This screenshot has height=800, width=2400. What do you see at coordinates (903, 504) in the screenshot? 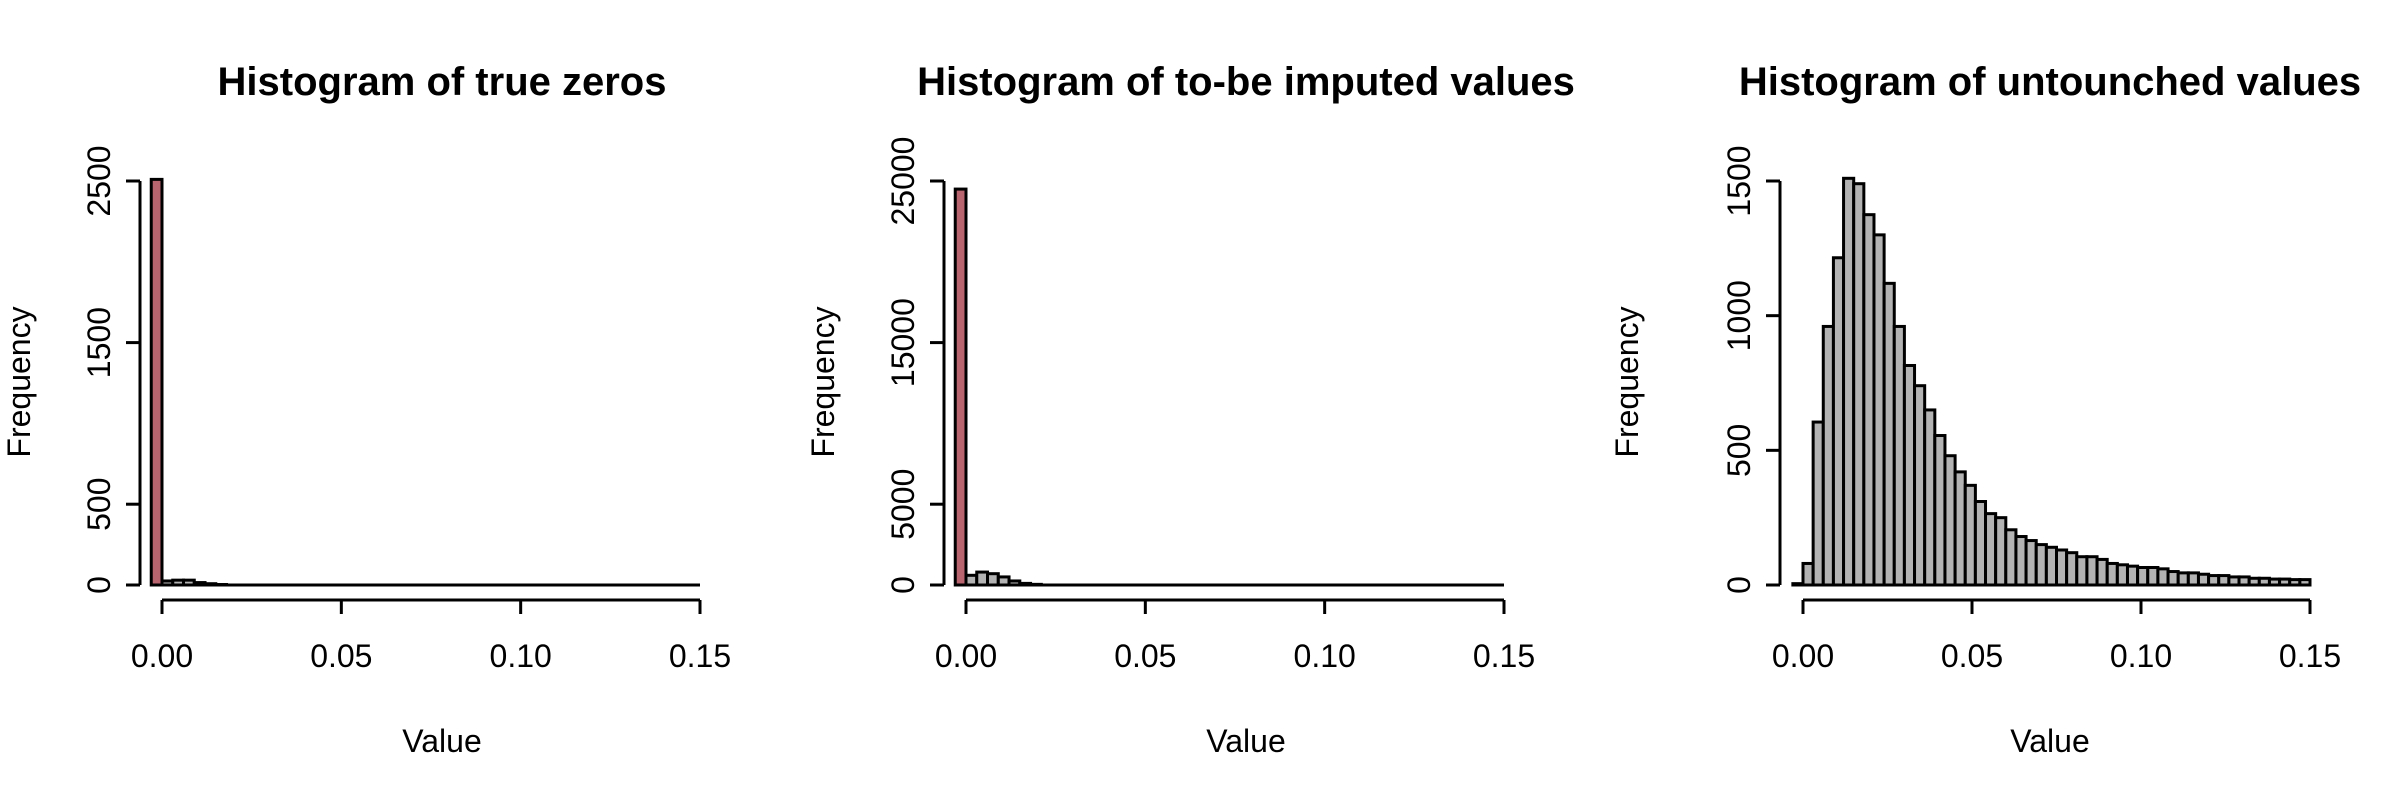
I see `y-tick-label: 5000` at bounding box center [903, 504].